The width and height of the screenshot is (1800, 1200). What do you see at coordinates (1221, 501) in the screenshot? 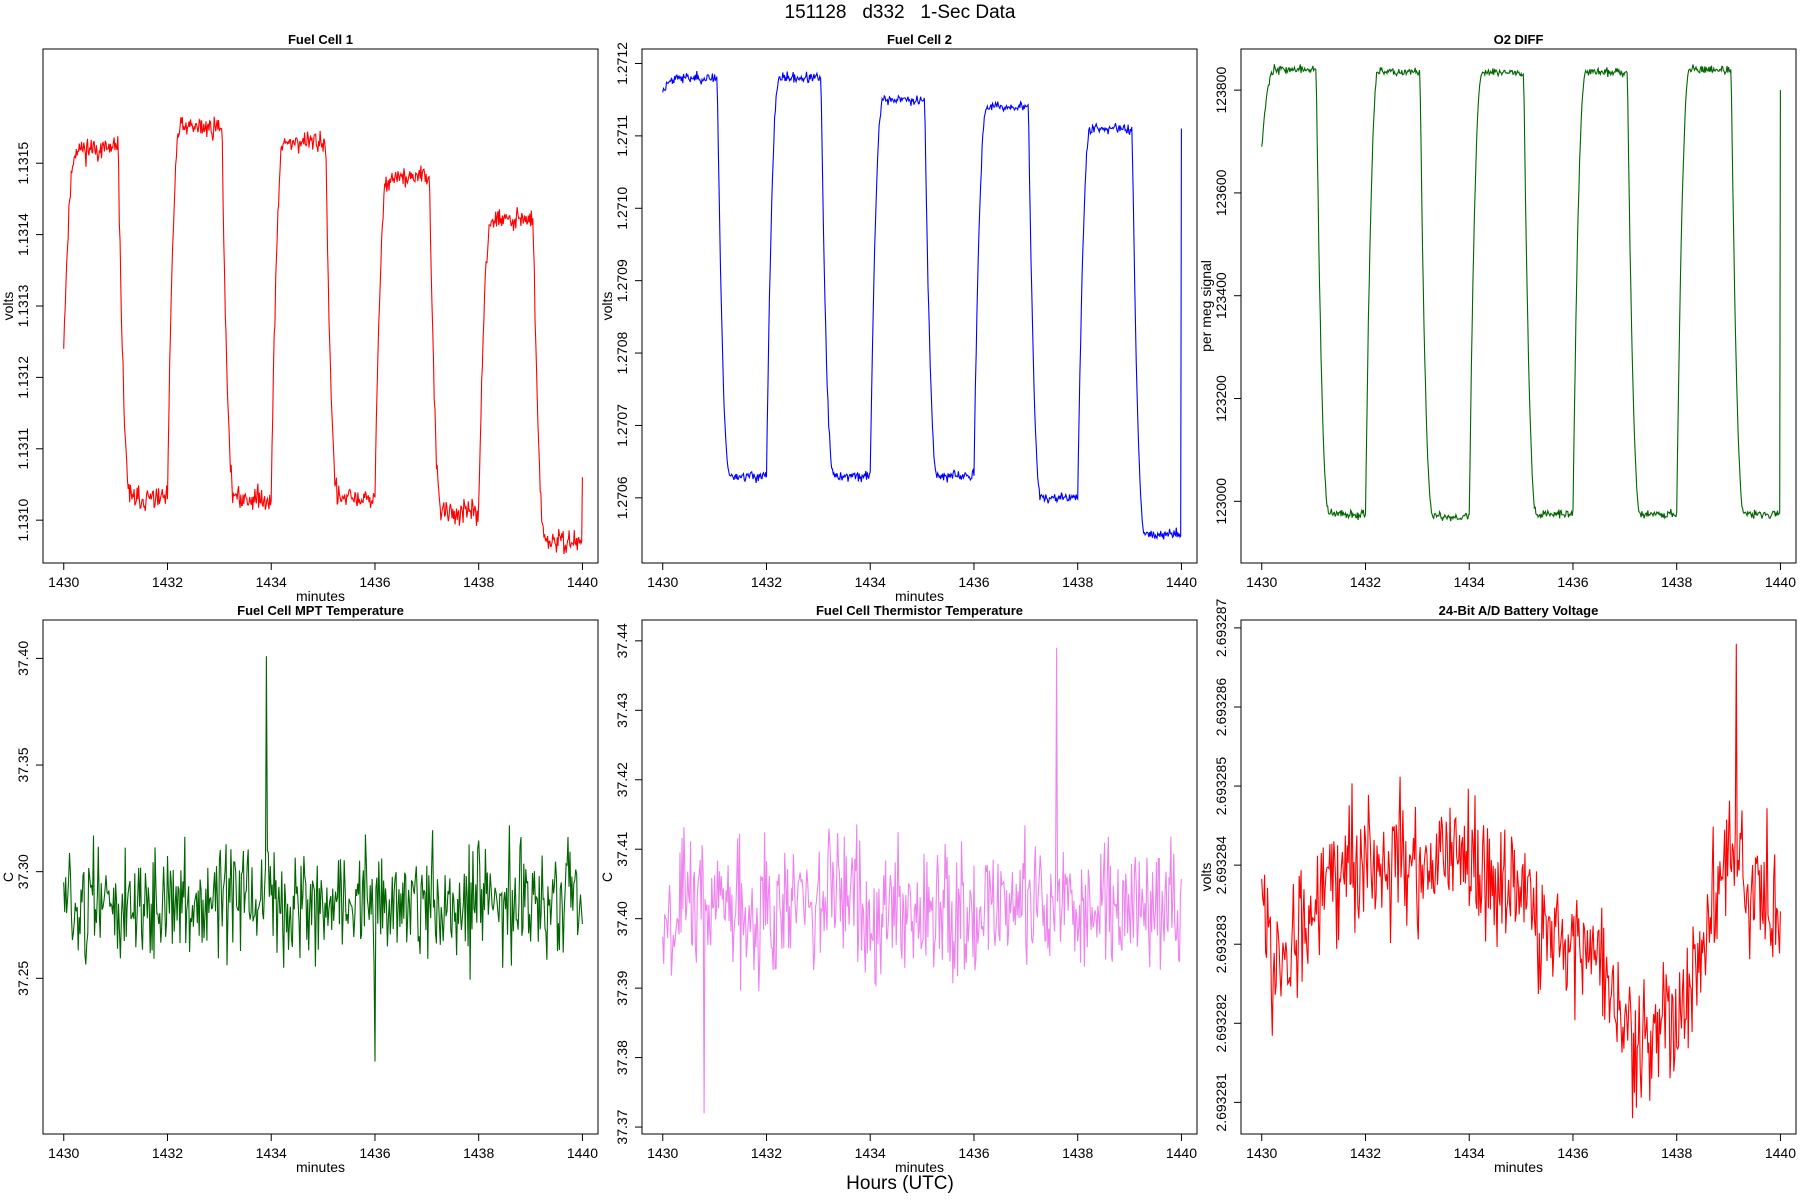
I see `y-tick-label: 123000` at bounding box center [1221, 501].